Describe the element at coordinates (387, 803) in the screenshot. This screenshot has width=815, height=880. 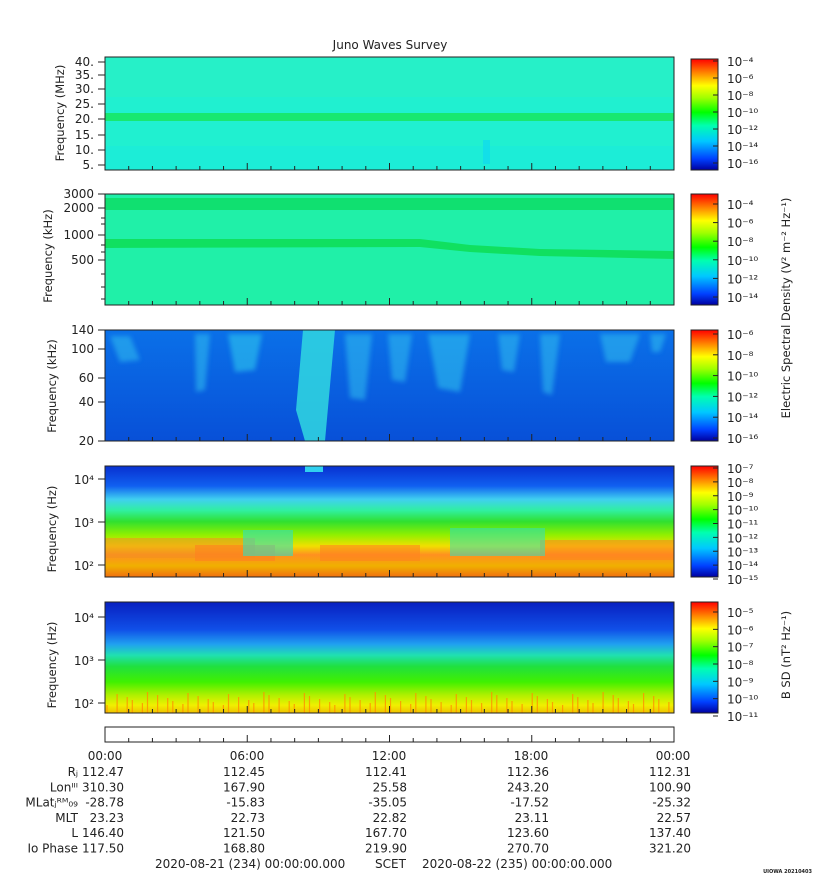
I see `ephemeris-value: -35.05` at that location.